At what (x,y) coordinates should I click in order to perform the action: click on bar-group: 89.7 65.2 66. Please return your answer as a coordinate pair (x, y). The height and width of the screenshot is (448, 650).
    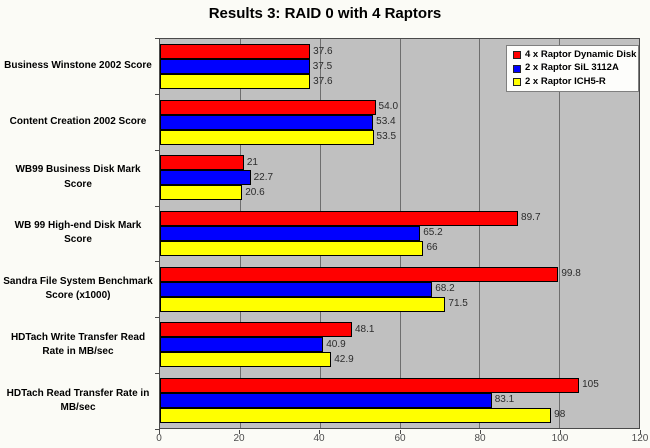
    Looking at the image, I should click on (399, 234).